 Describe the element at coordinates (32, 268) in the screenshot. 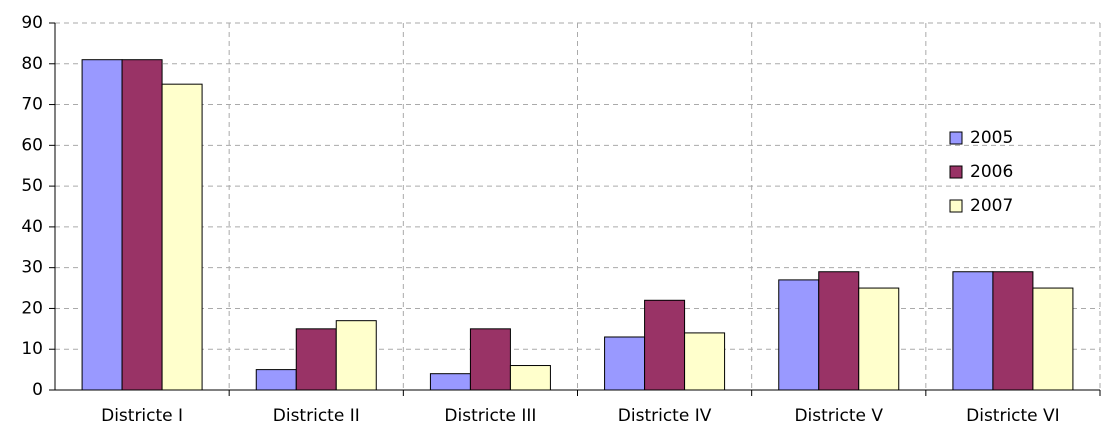

I see `y-tick-label: 30` at that location.